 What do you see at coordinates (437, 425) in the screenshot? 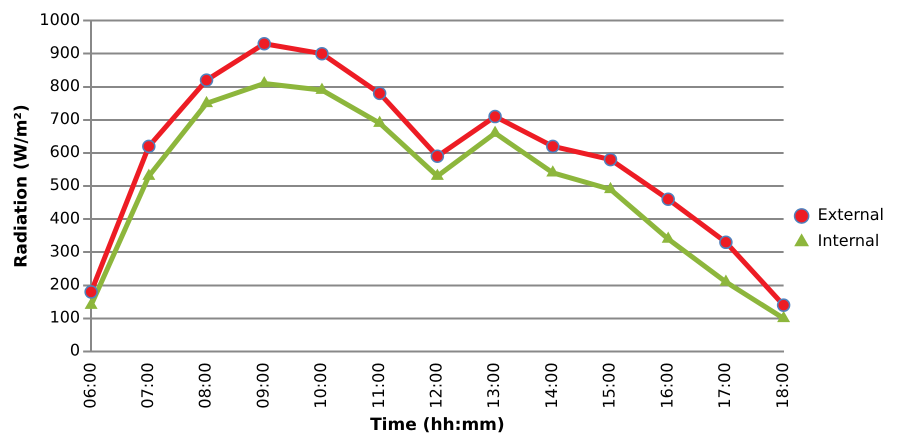
I see `x-axis-title: Time (hh:mm)` at bounding box center [437, 425].